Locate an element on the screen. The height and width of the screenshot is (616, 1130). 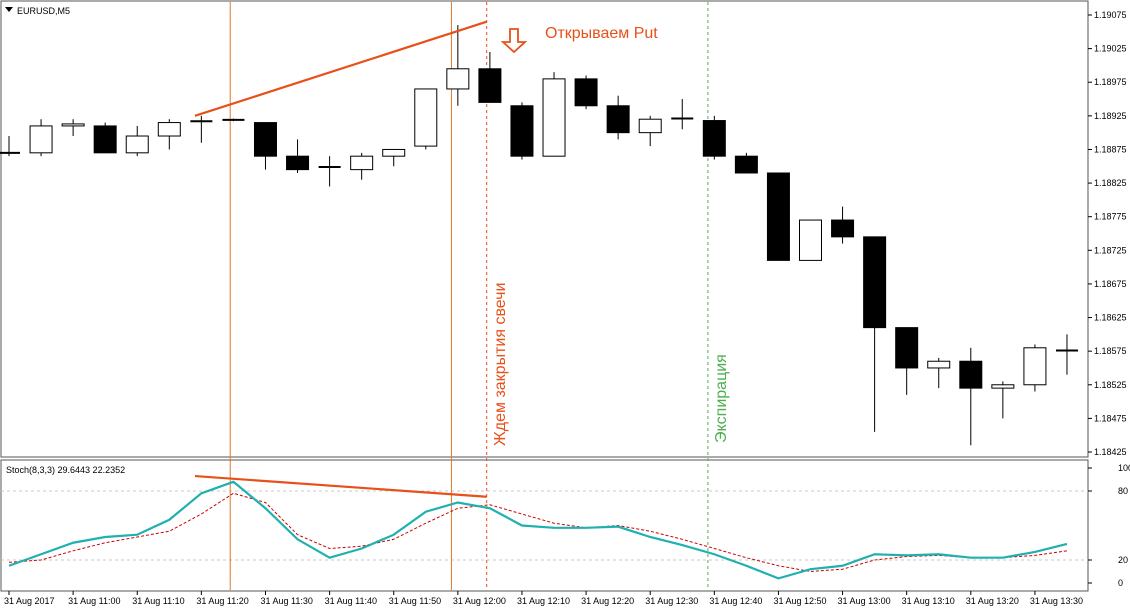
time-tick-label: 31 Aug 11:00 is located at coordinates (94, 601).